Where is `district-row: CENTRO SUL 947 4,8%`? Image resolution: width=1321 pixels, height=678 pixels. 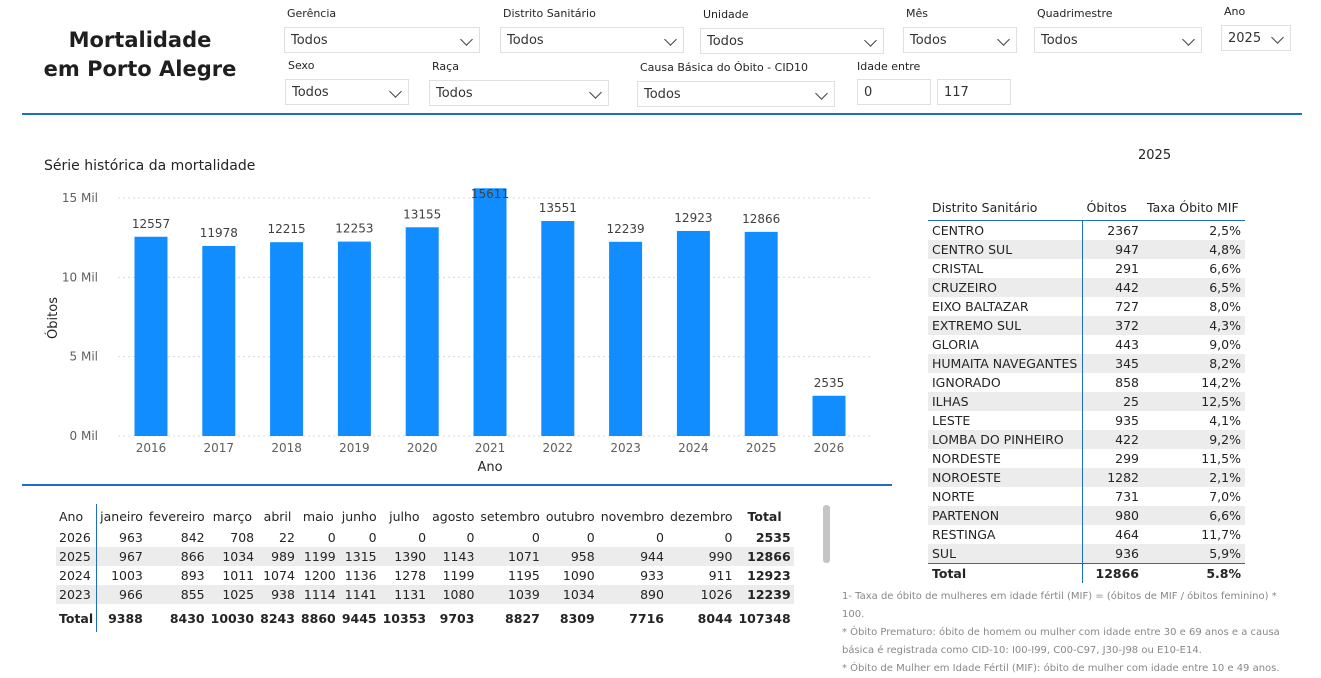 district-row: CENTRO SUL 947 4,8% is located at coordinates (1086, 249).